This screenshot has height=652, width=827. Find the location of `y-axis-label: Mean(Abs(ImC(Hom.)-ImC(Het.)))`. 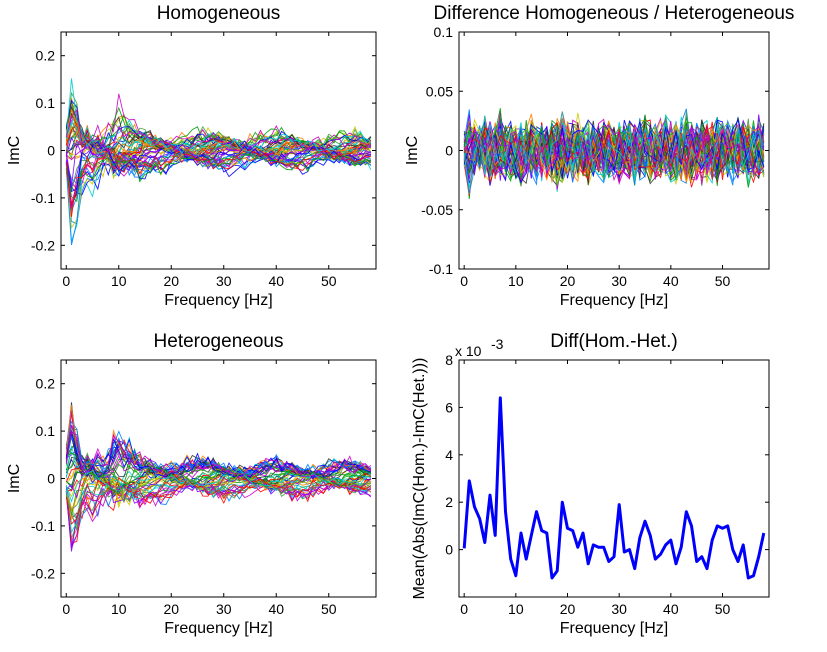

y-axis-label: Mean(Abs(ImC(Hom.)-ImC(Het.))) is located at coordinates (419, 479).